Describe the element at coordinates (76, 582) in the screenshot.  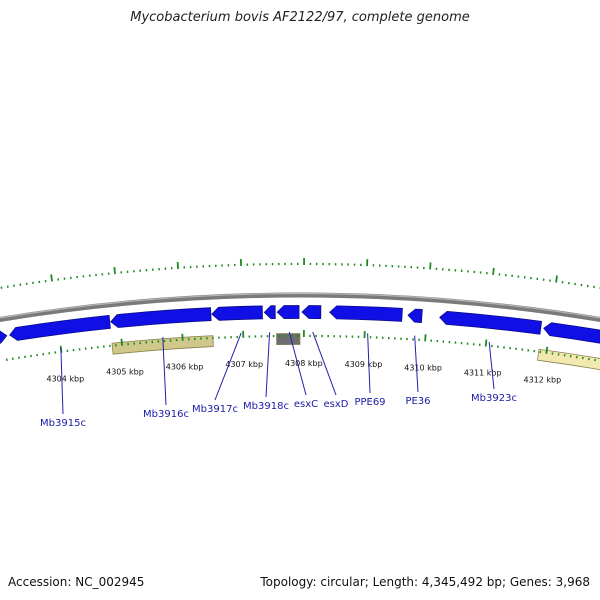
I see `accession-text: Accession: NC_002945` at that location.